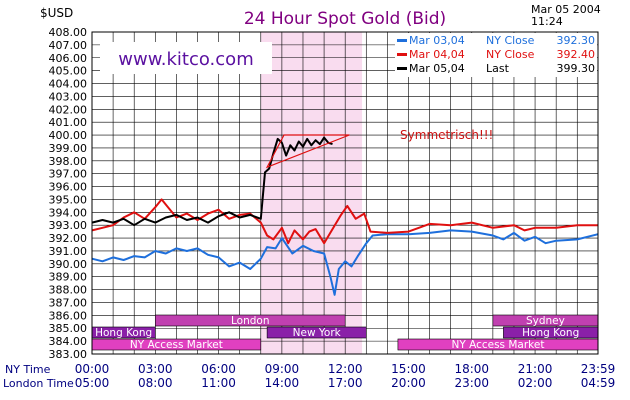 The width and height of the screenshot is (630, 400). What do you see at coordinates (92, 369) in the screenshot?
I see `x-tick-ny: 00:00` at bounding box center [92, 369].